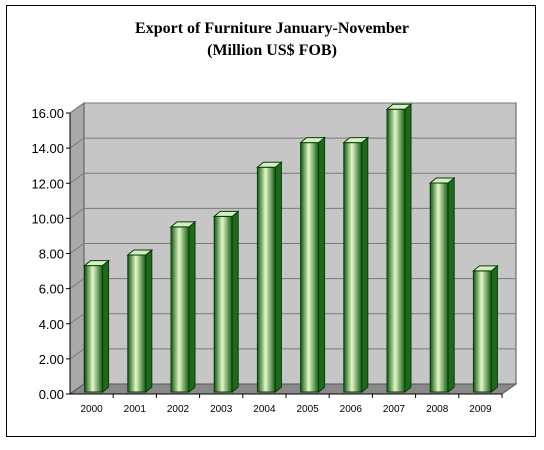 This screenshot has width=544, height=450. Describe the element at coordinates (47, 218) in the screenshot. I see `y-tick-label: 10.00` at that location.